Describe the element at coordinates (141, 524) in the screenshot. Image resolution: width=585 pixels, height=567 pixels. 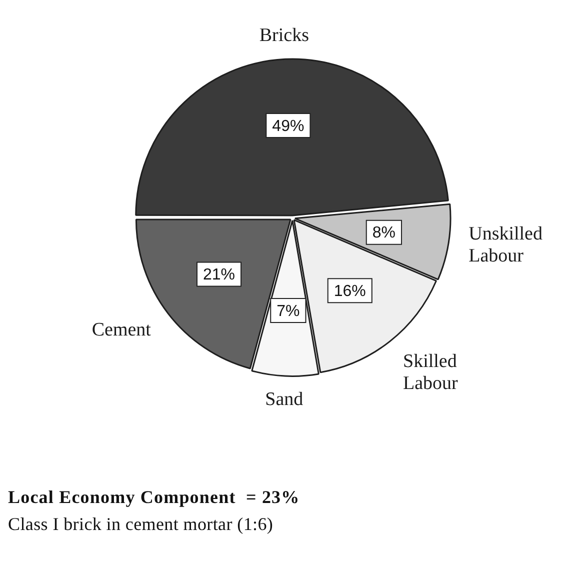
I see `text: Class I brick in cement mortar (1:6)` at that location.